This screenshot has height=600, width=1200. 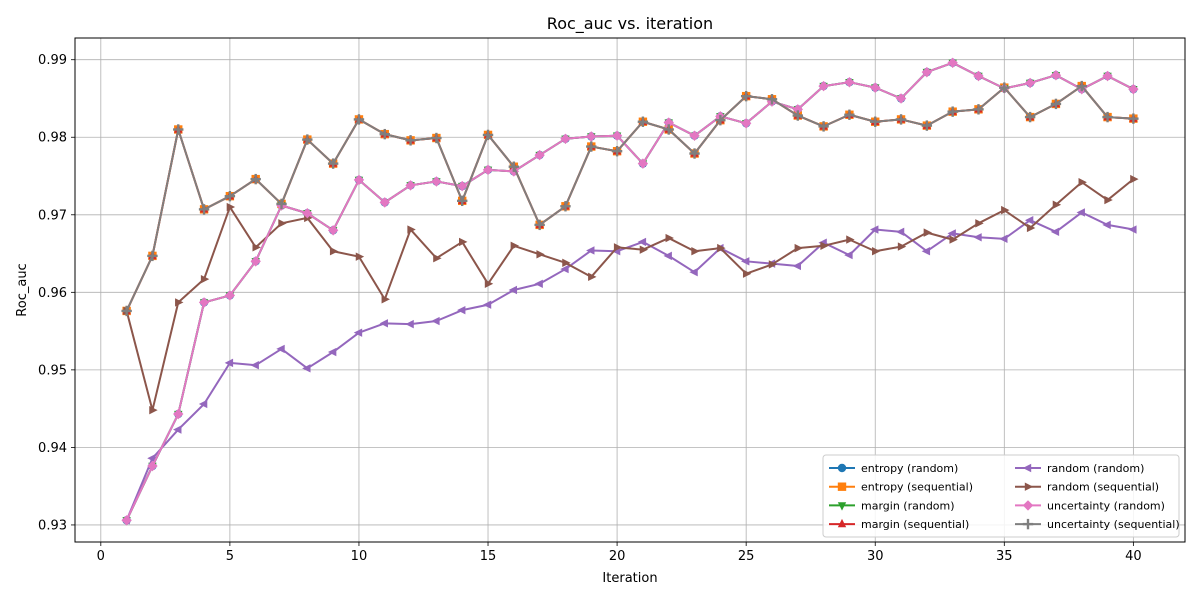 What do you see at coordinates (52, 370) in the screenshot?
I see `y-tick-label: 0.95` at bounding box center [52, 370].